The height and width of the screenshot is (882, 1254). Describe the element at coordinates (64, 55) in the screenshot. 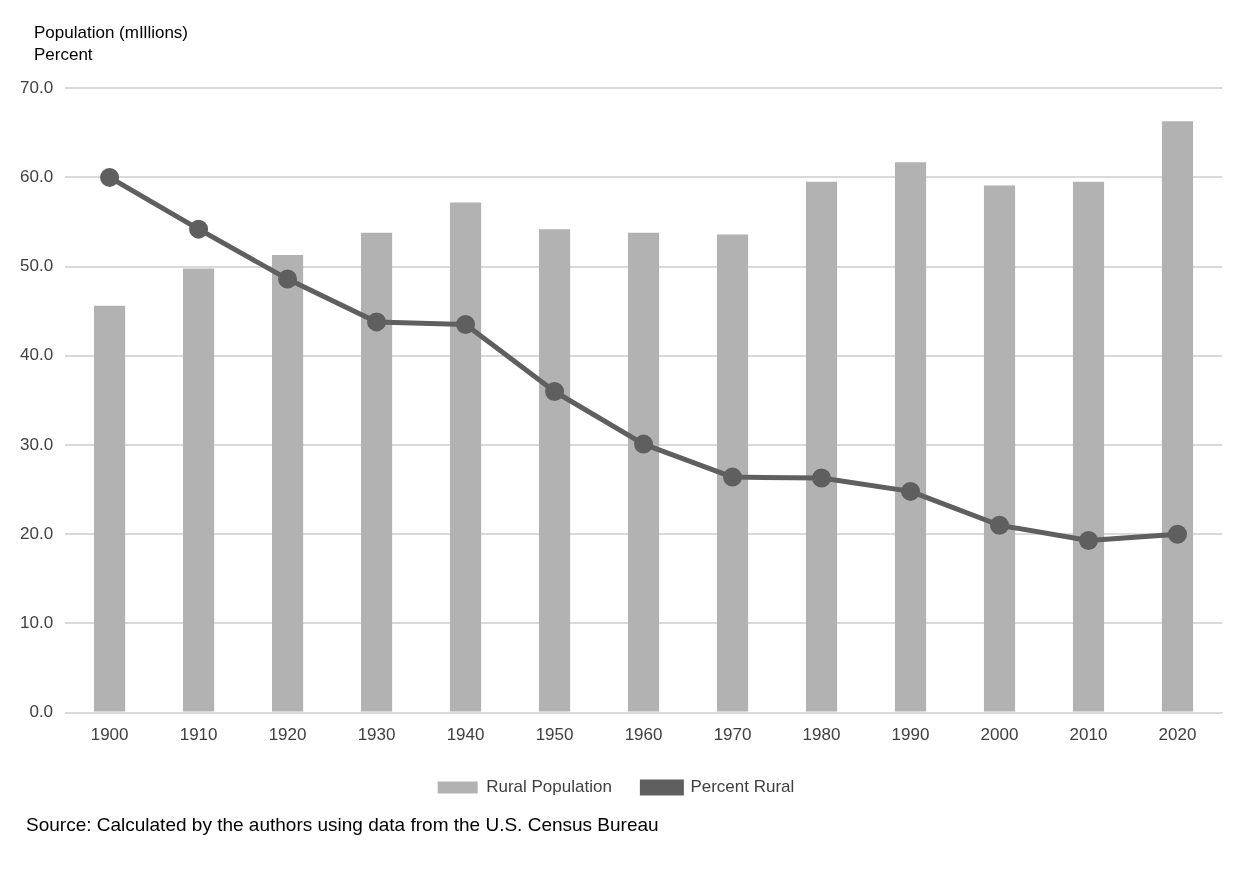

I see `text: Percent` at that location.